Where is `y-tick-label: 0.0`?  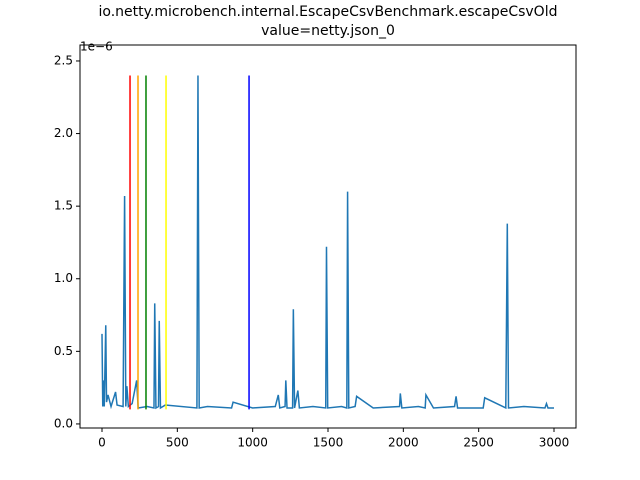
y-tick-label: 0.0 is located at coordinates (63, 423).